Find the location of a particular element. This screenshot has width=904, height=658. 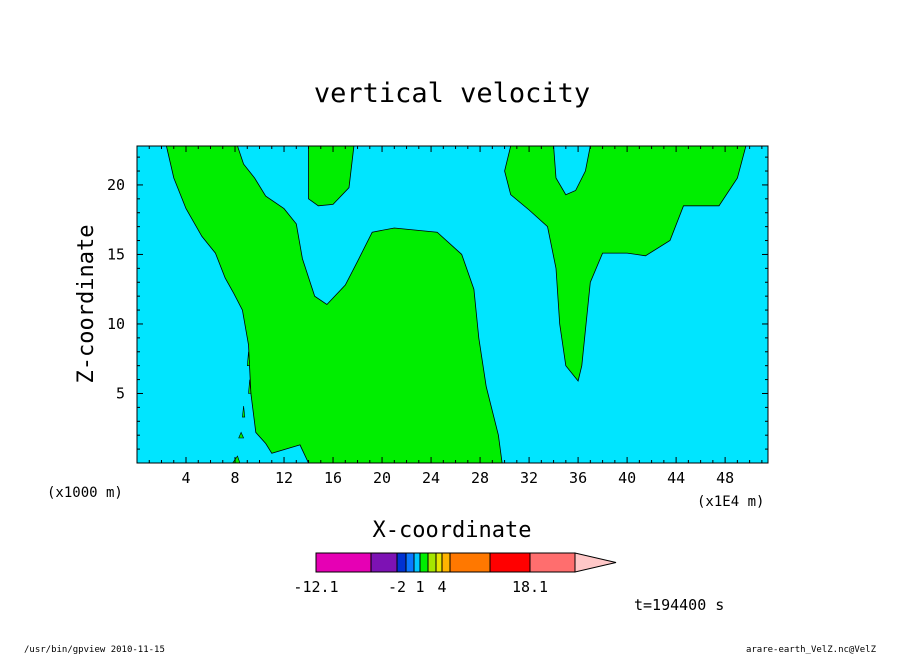

x-unit-left: (x1000 m) is located at coordinates (85, 493).